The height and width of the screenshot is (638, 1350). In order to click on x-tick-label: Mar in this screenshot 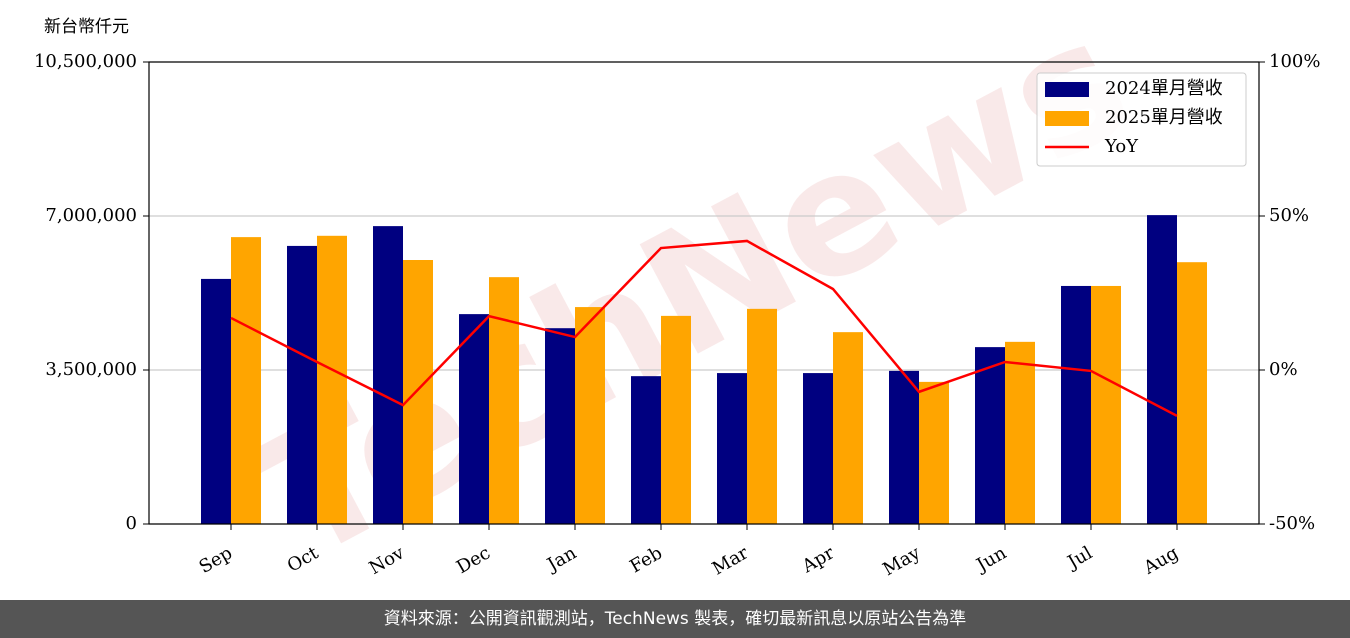, I will do `click(731, 560)`.